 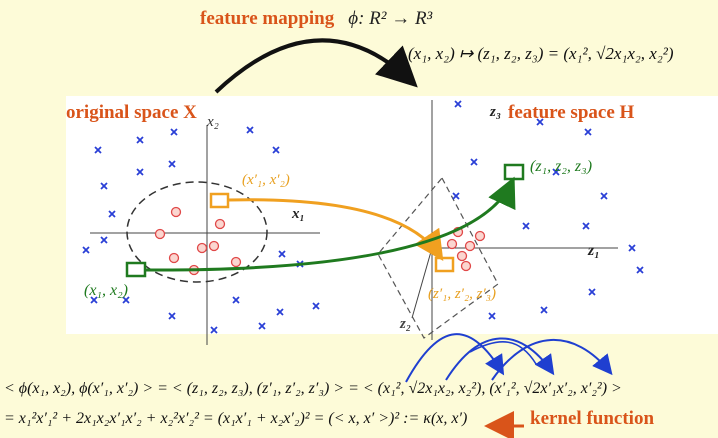 I want to click on separating-plane, so click(x=438, y=257).